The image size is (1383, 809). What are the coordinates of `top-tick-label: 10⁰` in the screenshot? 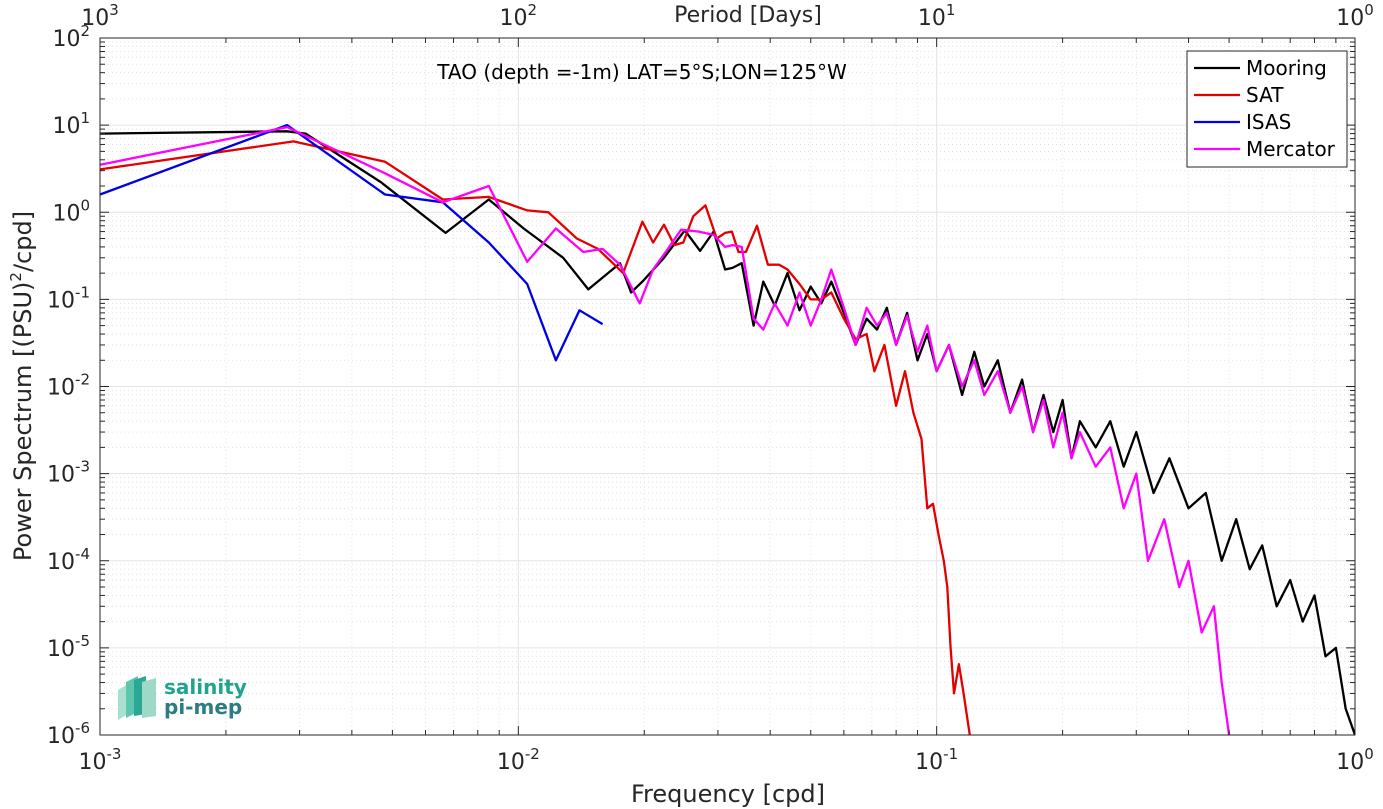 It's located at (1355, 16).